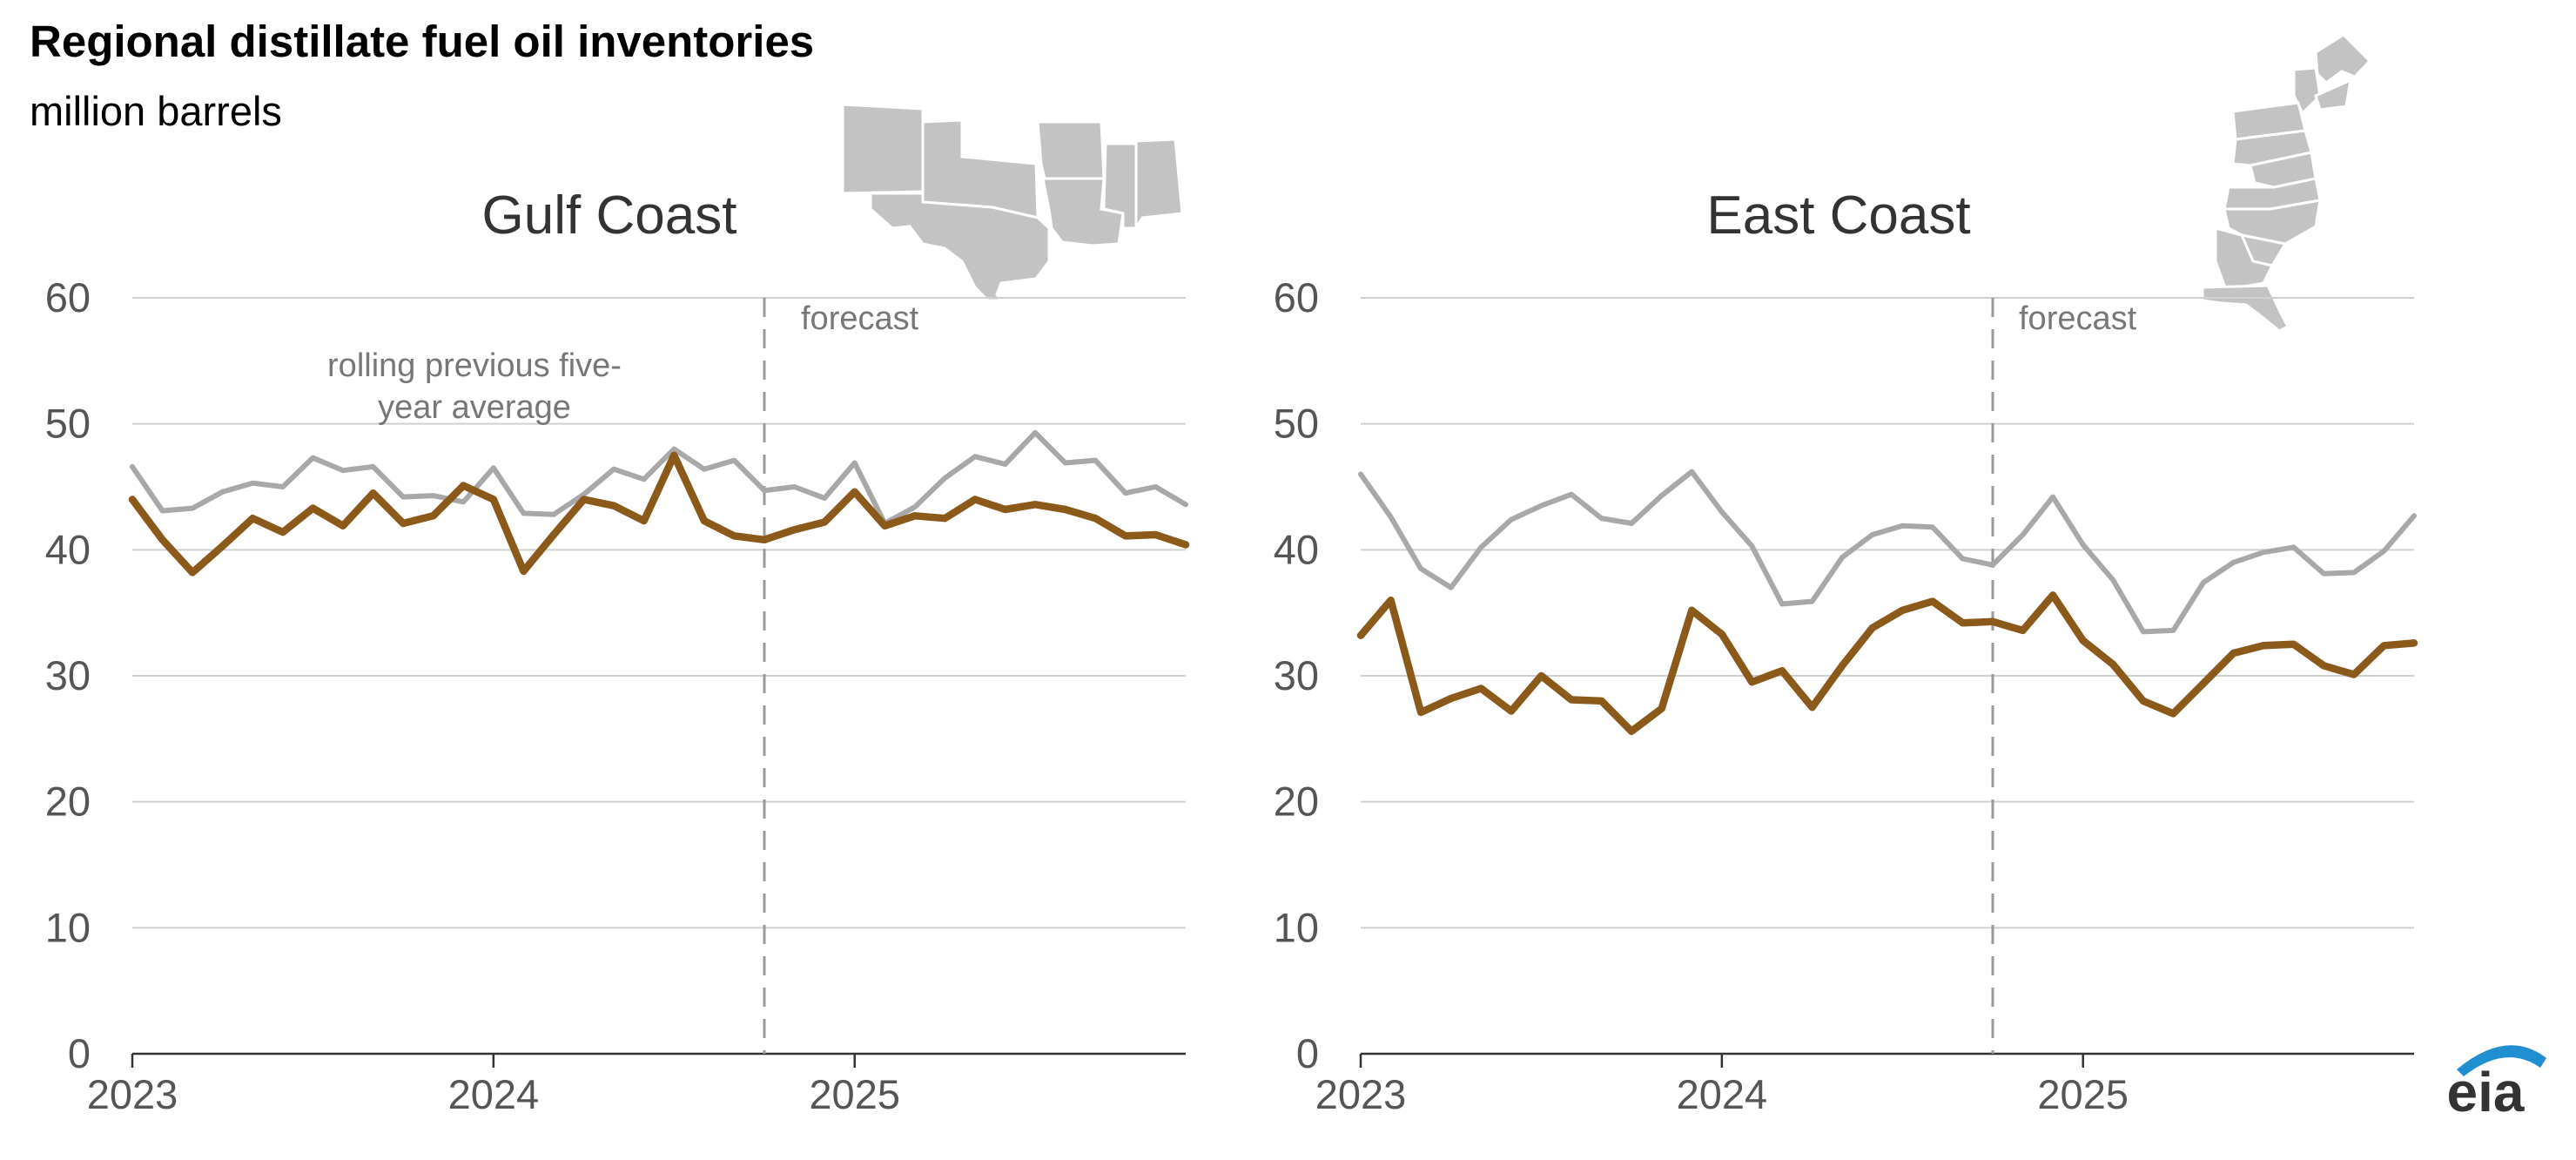  Describe the element at coordinates (474, 365) in the screenshot. I see `average-annotation: rolling previous five-` at that location.